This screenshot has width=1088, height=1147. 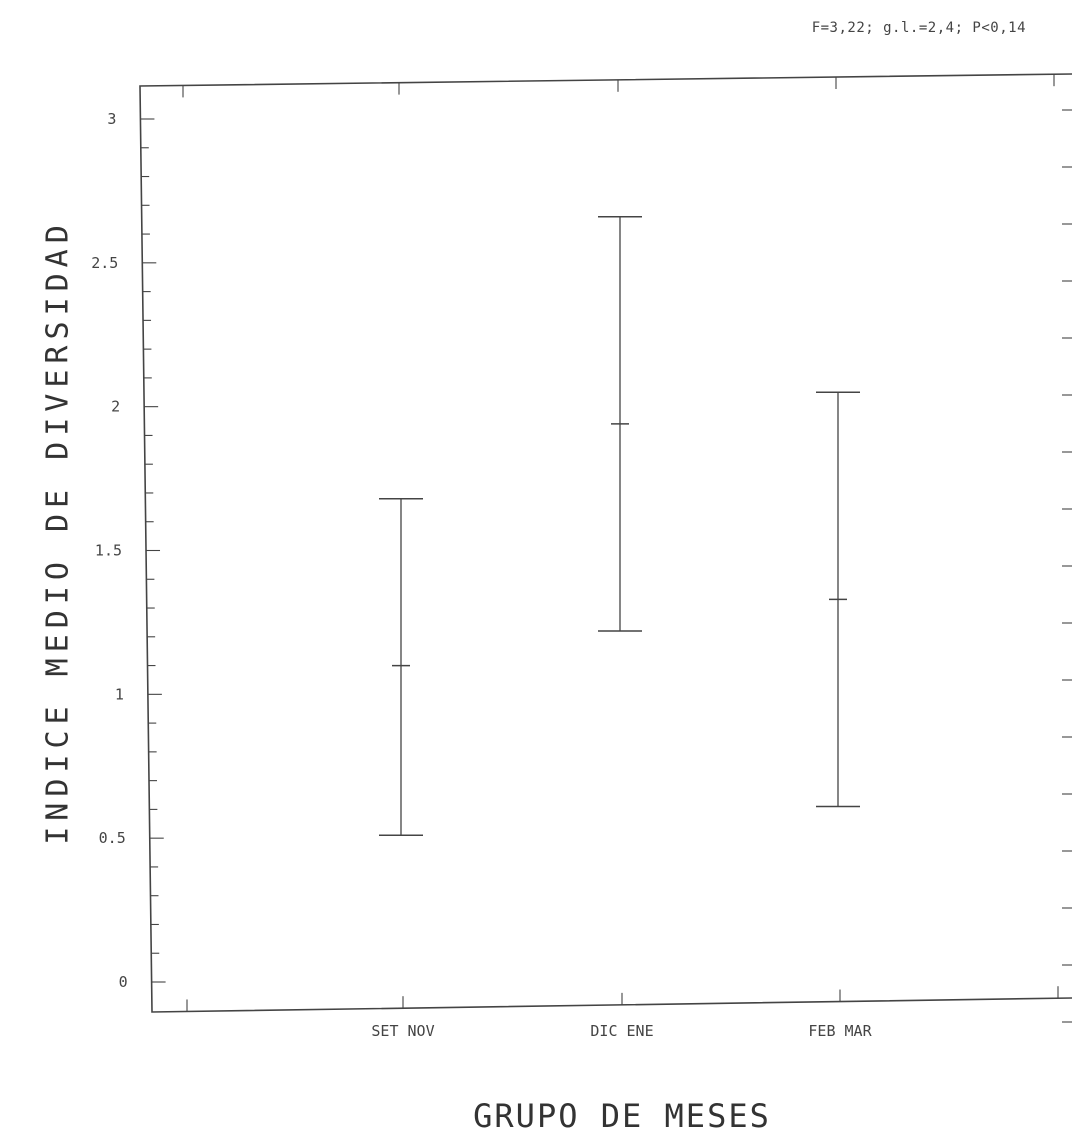 What do you see at coordinates (119, 694) in the screenshot?
I see `y-tick-label: 1` at bounding box center [119, 694].